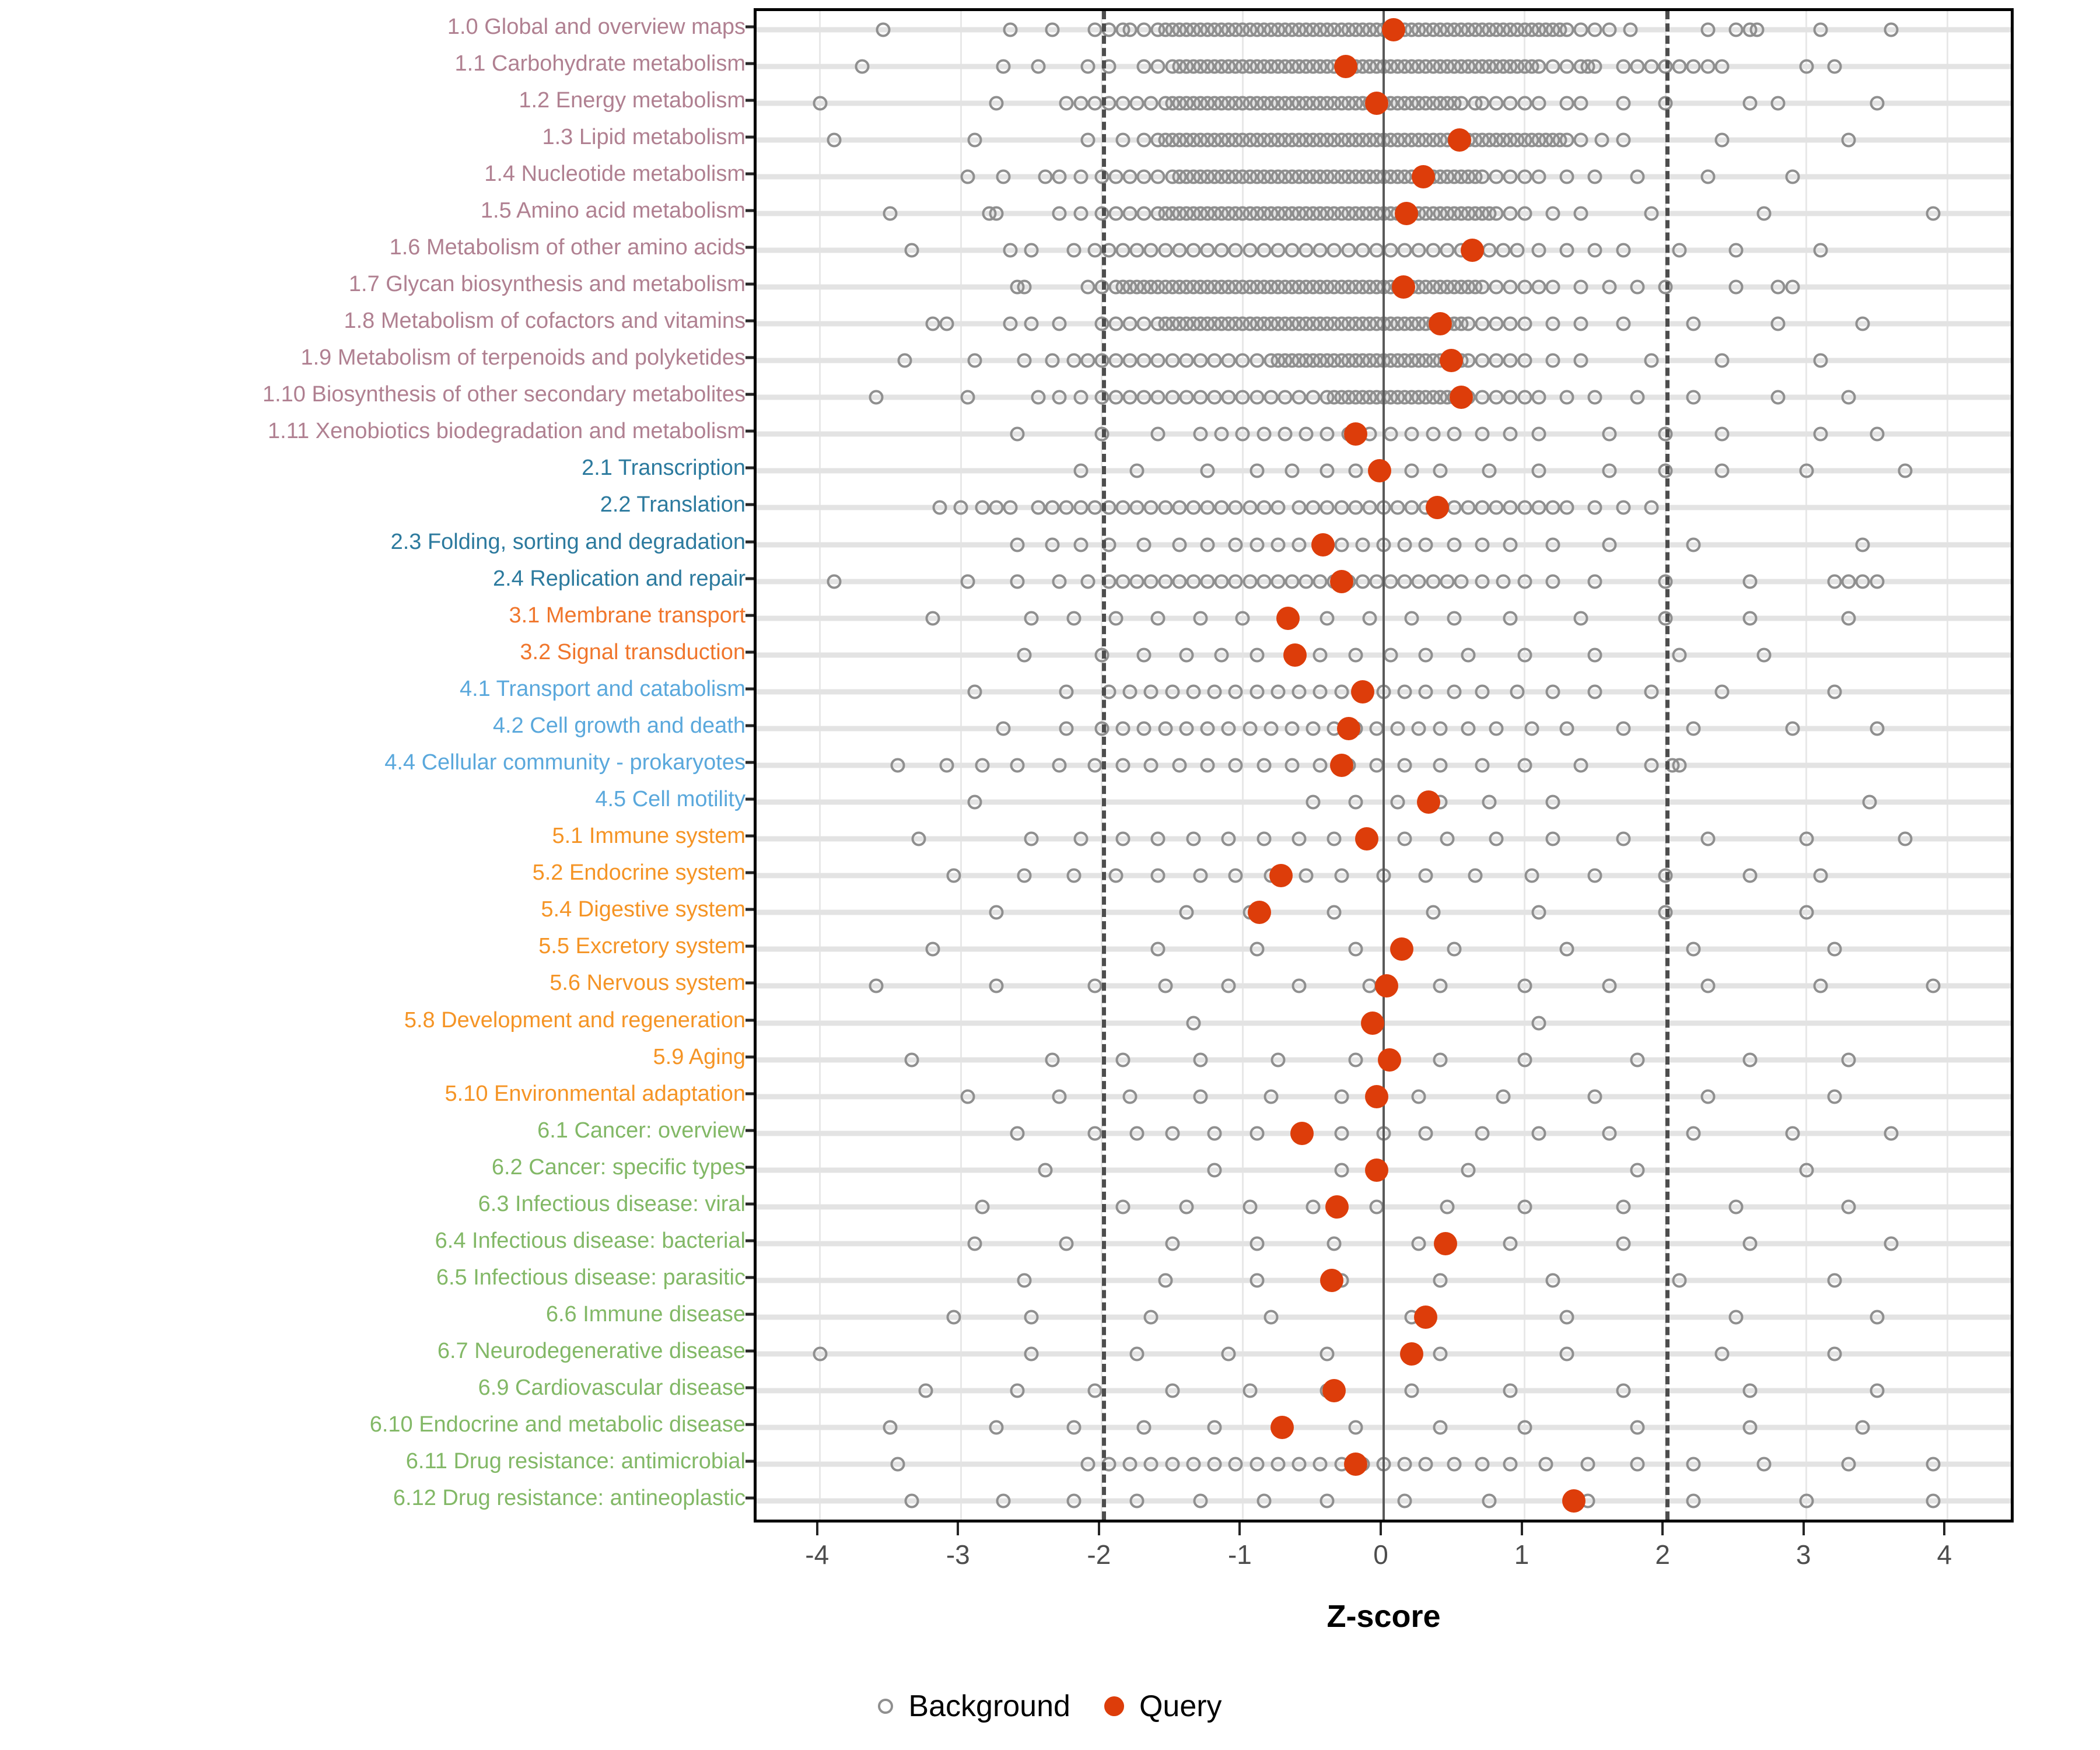  I want to click on y-axis-label: 1.3 Lipid metabolism, so click(644, 136).